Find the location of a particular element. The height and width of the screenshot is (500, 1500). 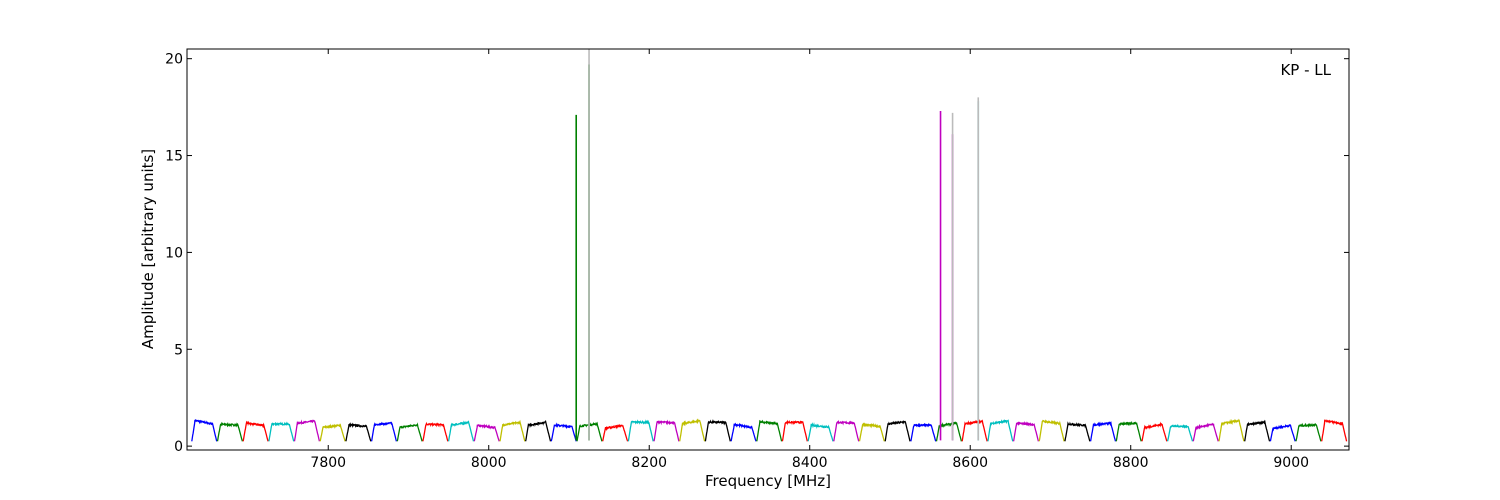

y-axis-label: Amplitude [arbitrary units] is located at coordinates (148, 249).